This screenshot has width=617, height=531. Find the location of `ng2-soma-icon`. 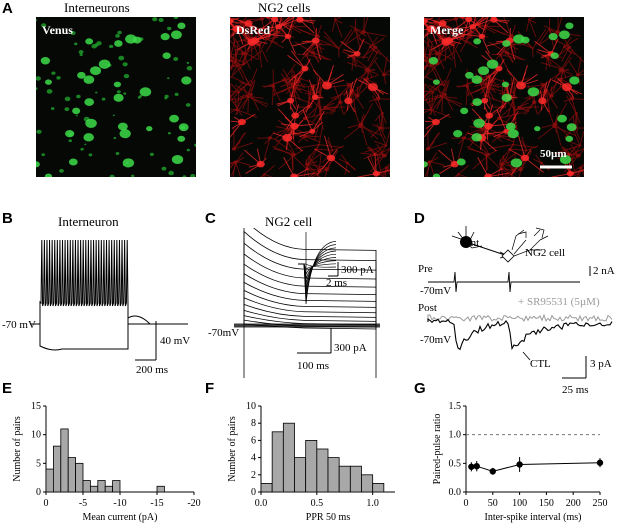

ng2-soma-icon is located at coordinates (508, 256).